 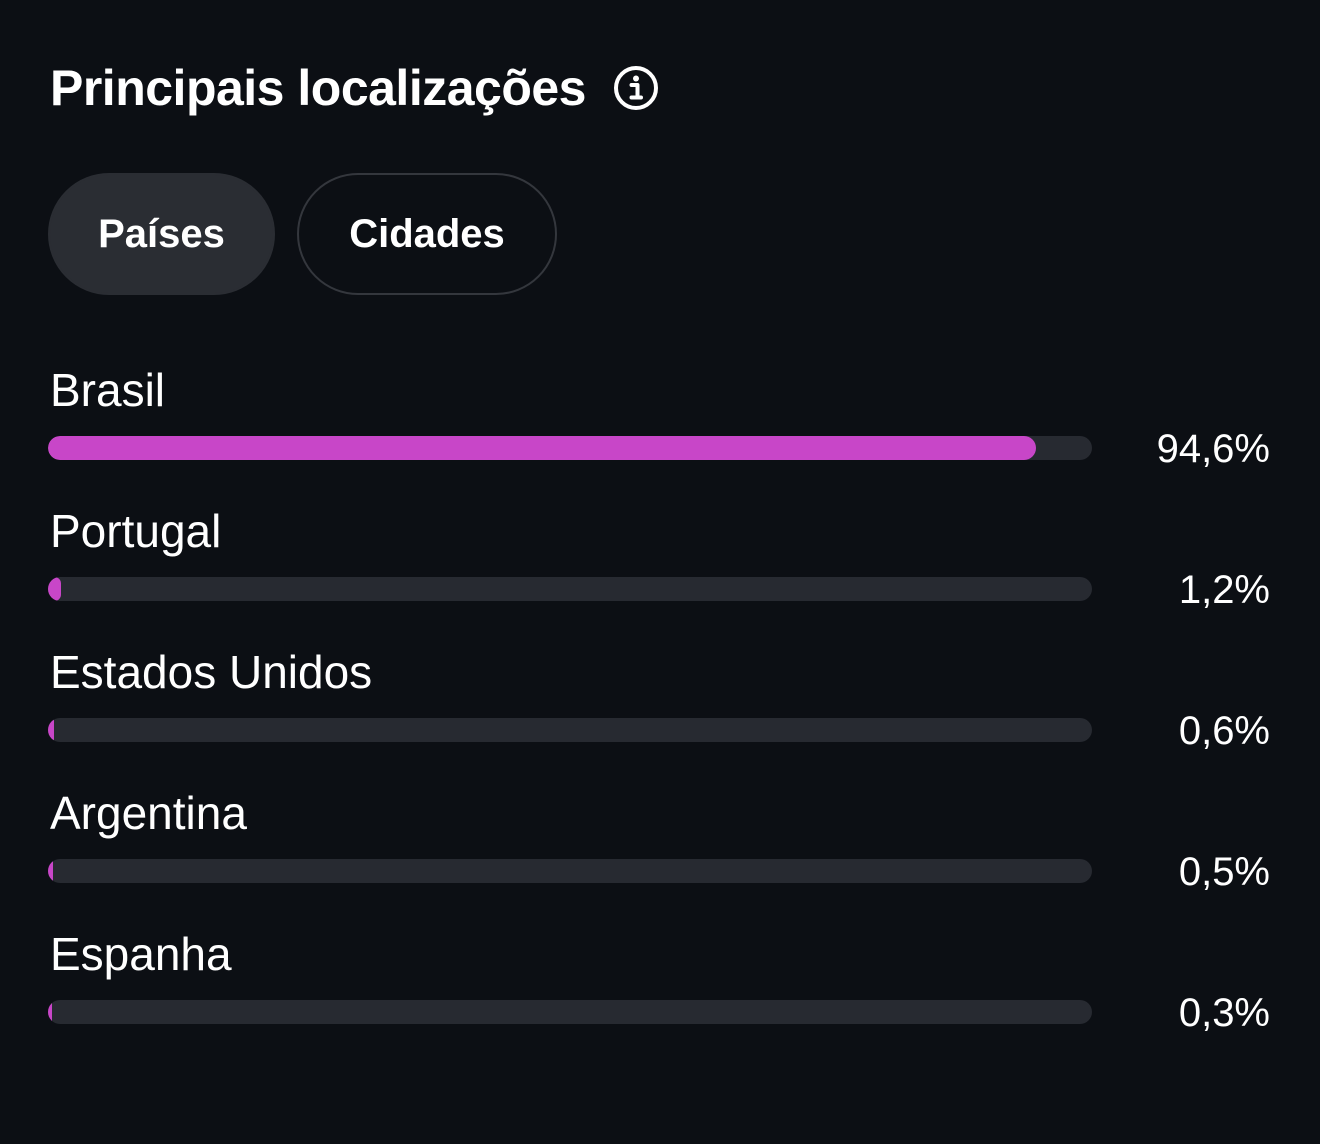 I want to click on location-name: Brasil, so click(x=108, y=390).